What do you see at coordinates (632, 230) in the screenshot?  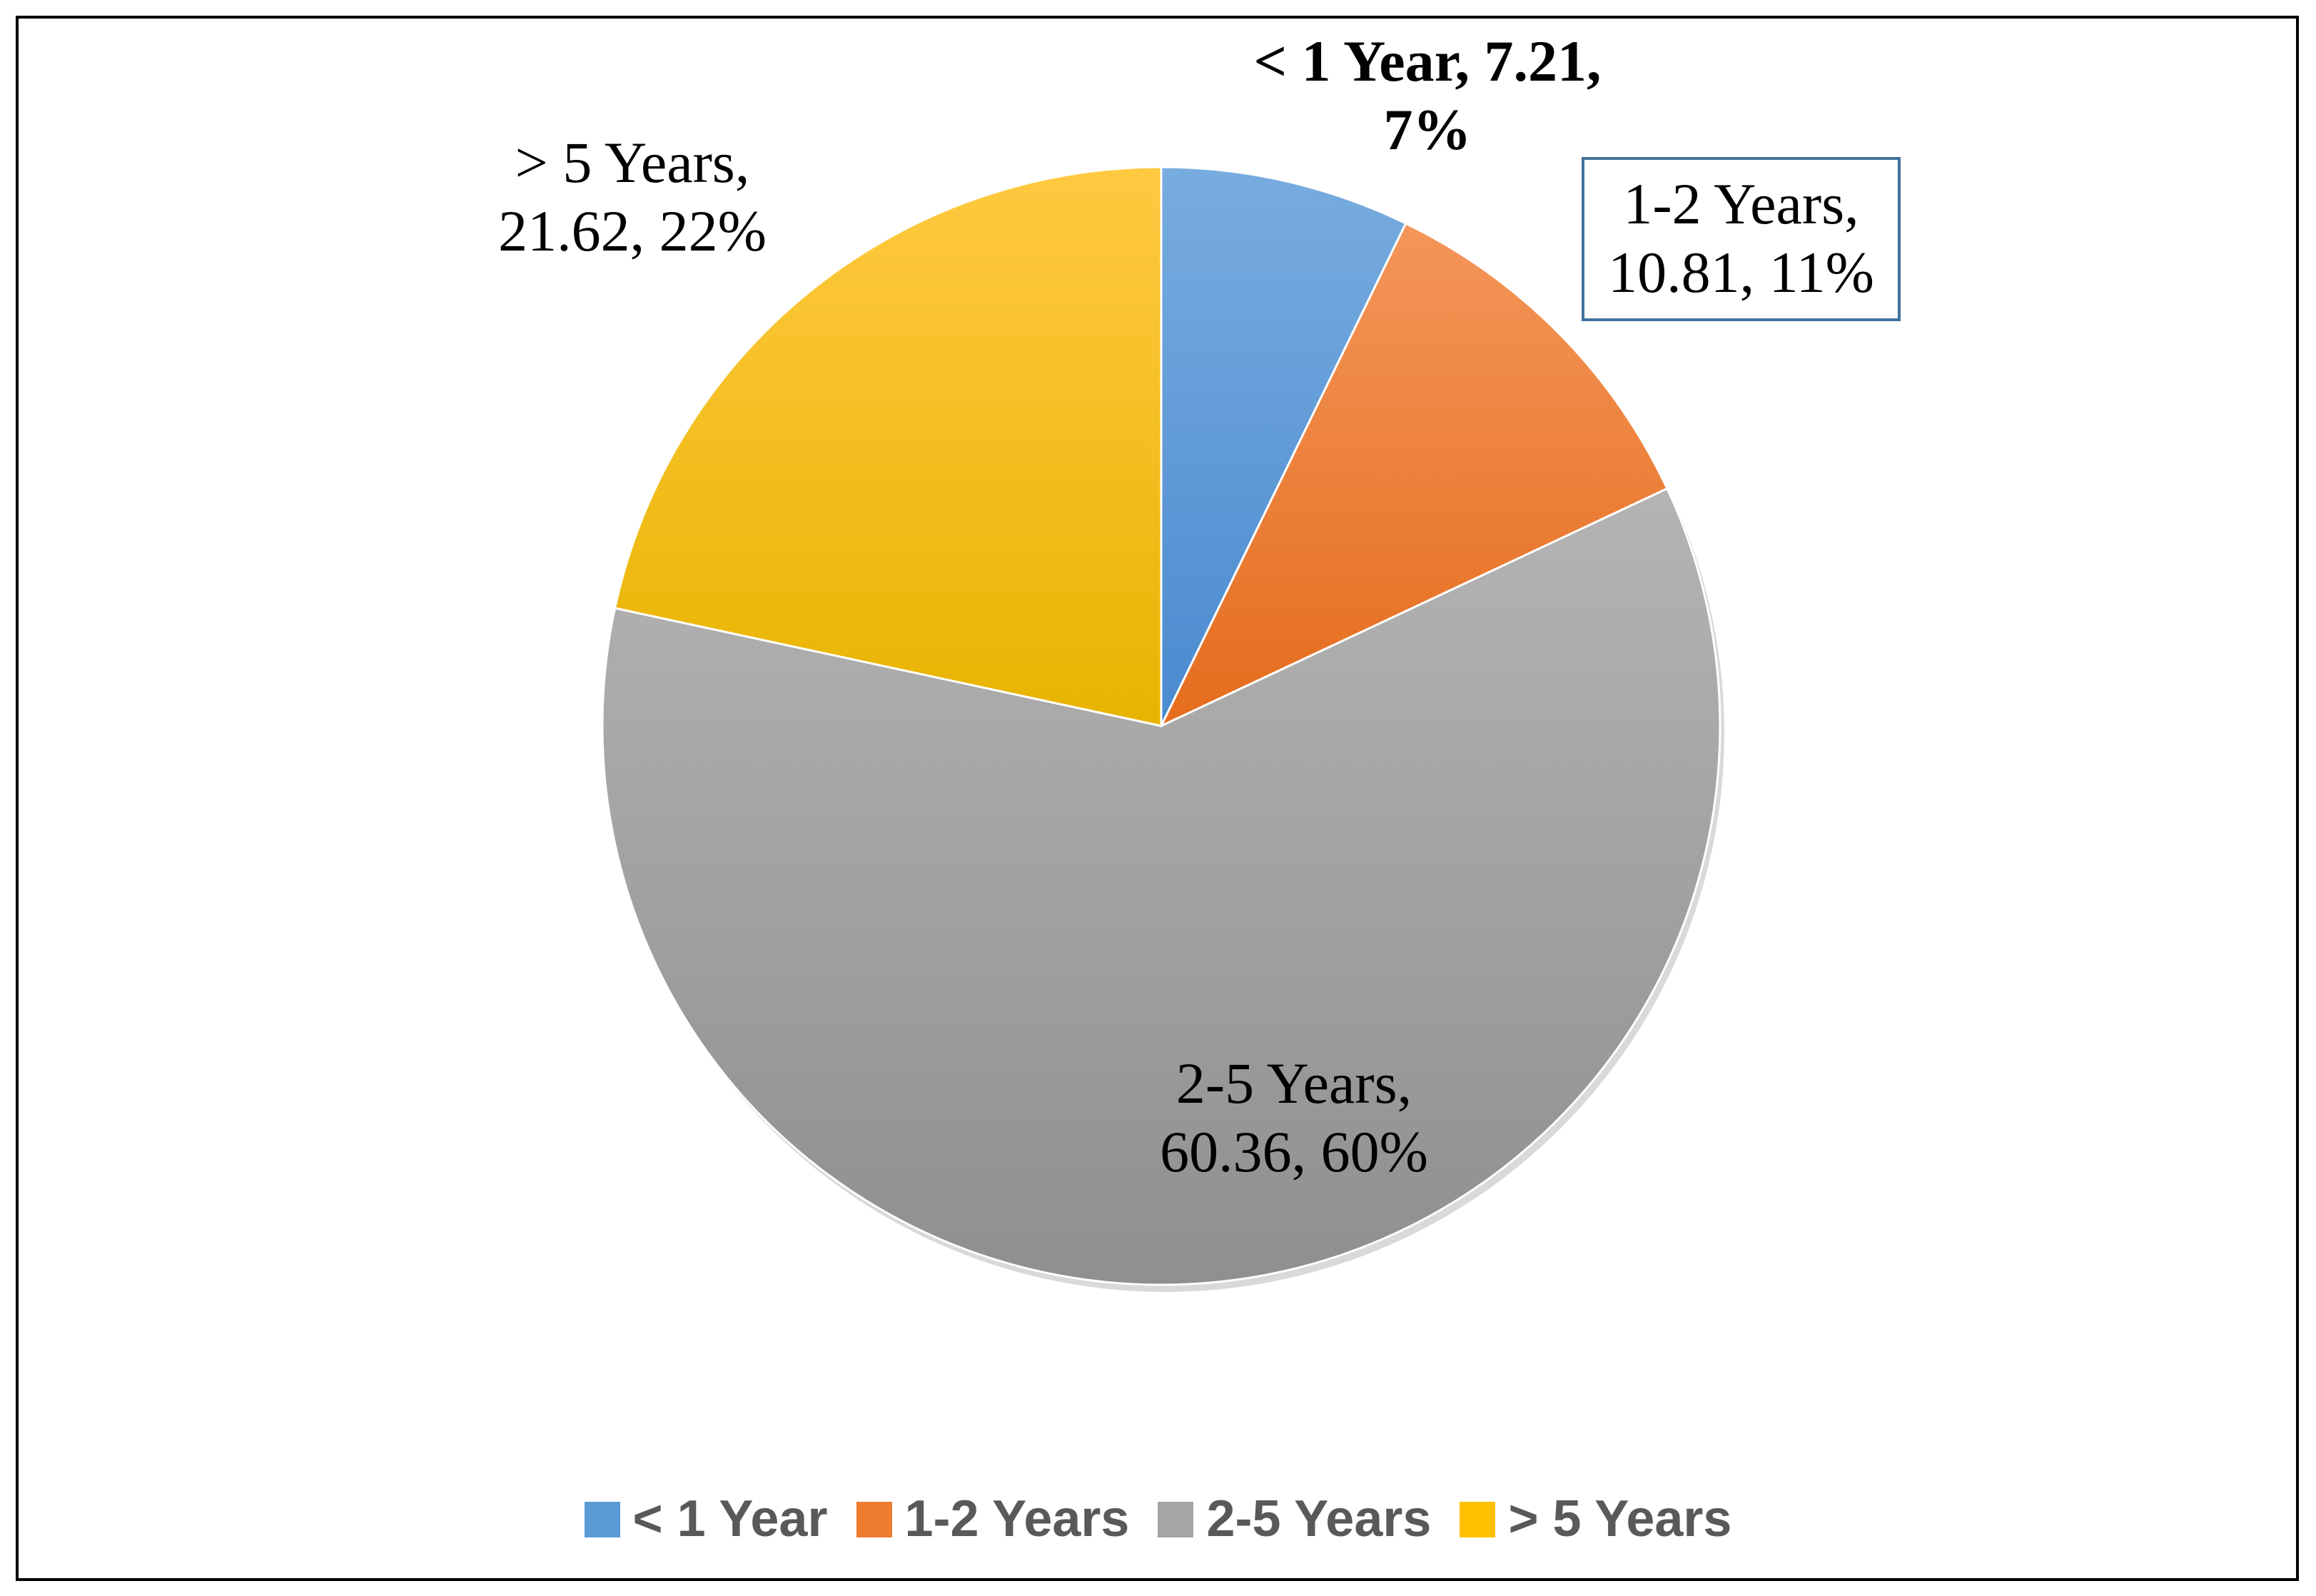 I see `data-label-line: 21.62, 22%` at bounding box center [632, 230].